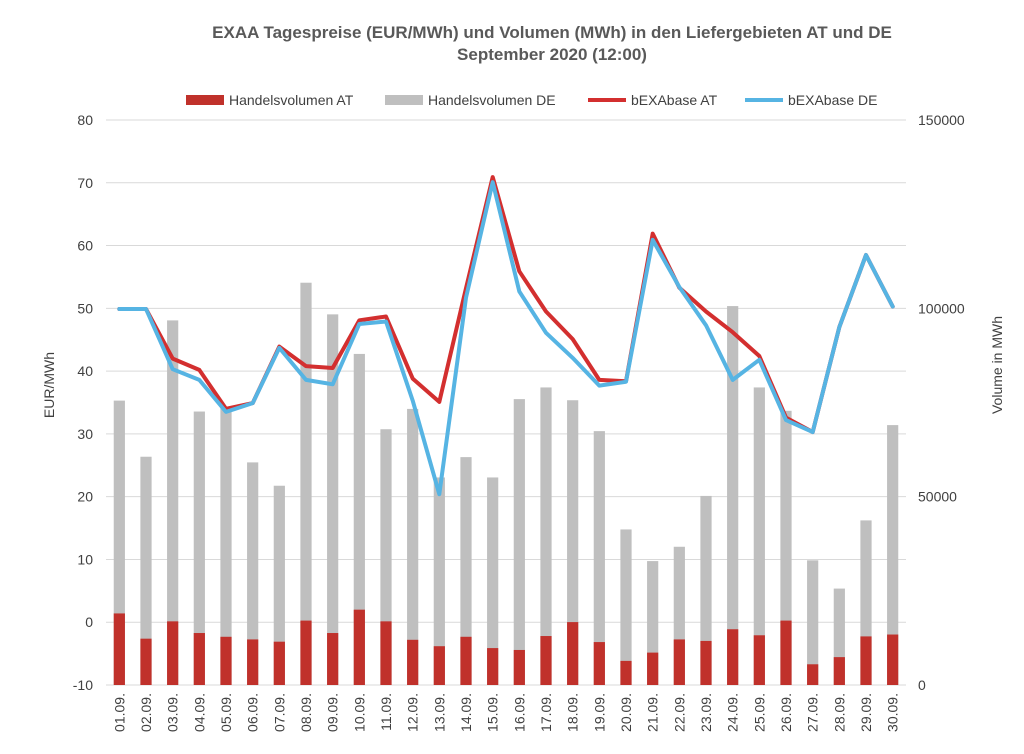  Describe the element at coordinates (83, 402) in the screenshot. I see `y-axis-left-ticks: -10 0 10 20 30 40 50 60 70 80` at that location.